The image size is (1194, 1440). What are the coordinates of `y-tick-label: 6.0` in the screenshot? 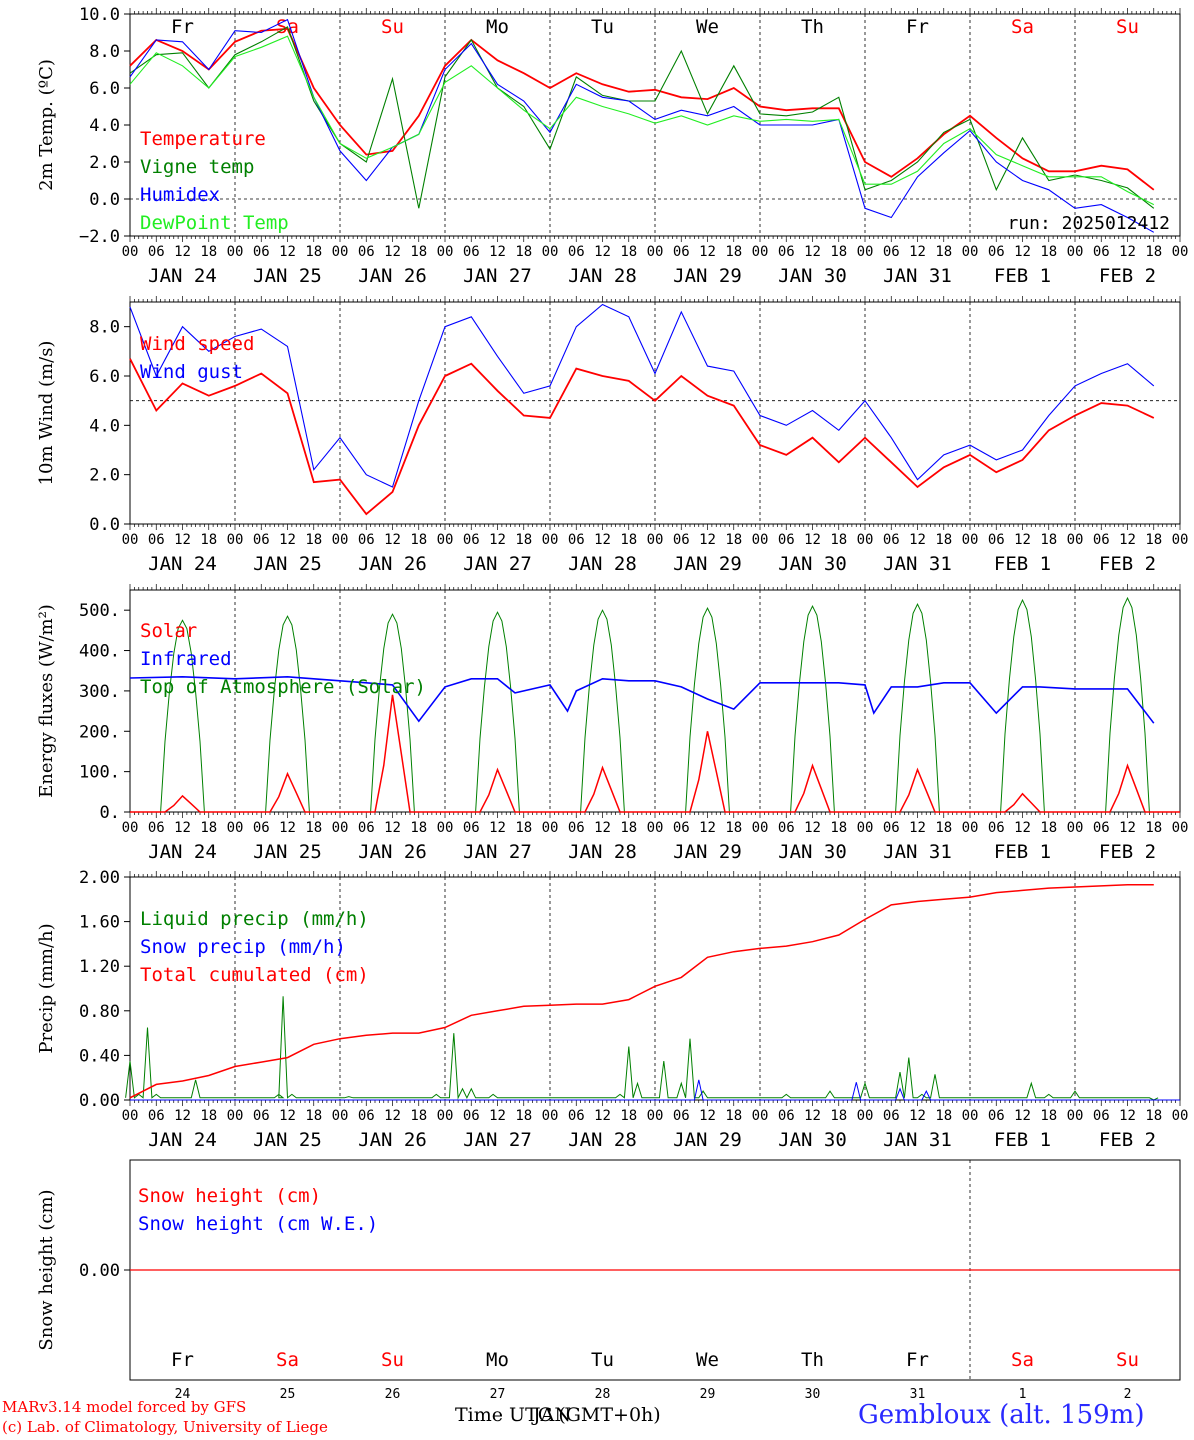 It's located at (104, 377).